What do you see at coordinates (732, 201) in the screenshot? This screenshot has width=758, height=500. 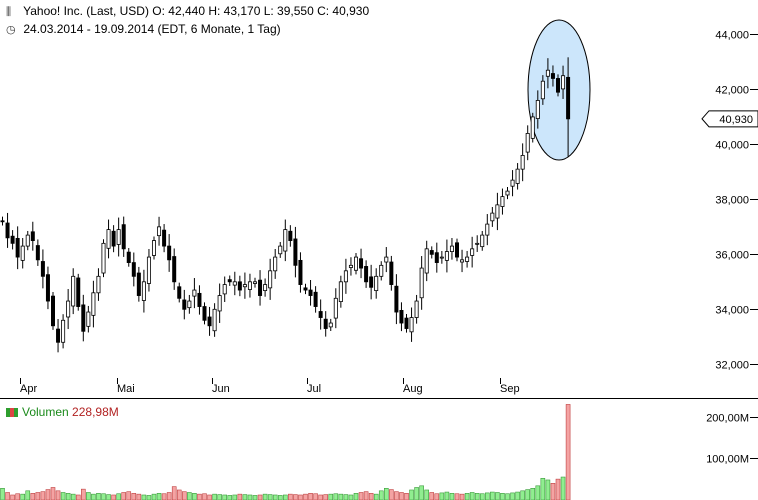 I see `price-tick-label: 38,000` at bounding box center [732, 201].